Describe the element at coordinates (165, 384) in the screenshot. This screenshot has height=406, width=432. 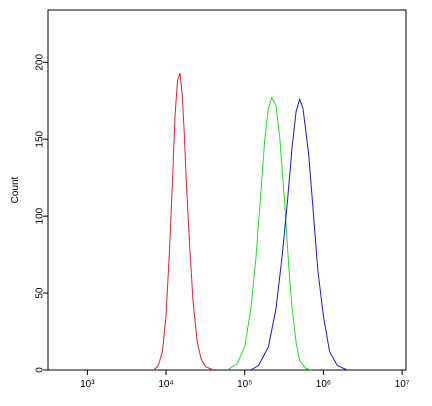
I see `x-tick-label: 10⁴` at that location.